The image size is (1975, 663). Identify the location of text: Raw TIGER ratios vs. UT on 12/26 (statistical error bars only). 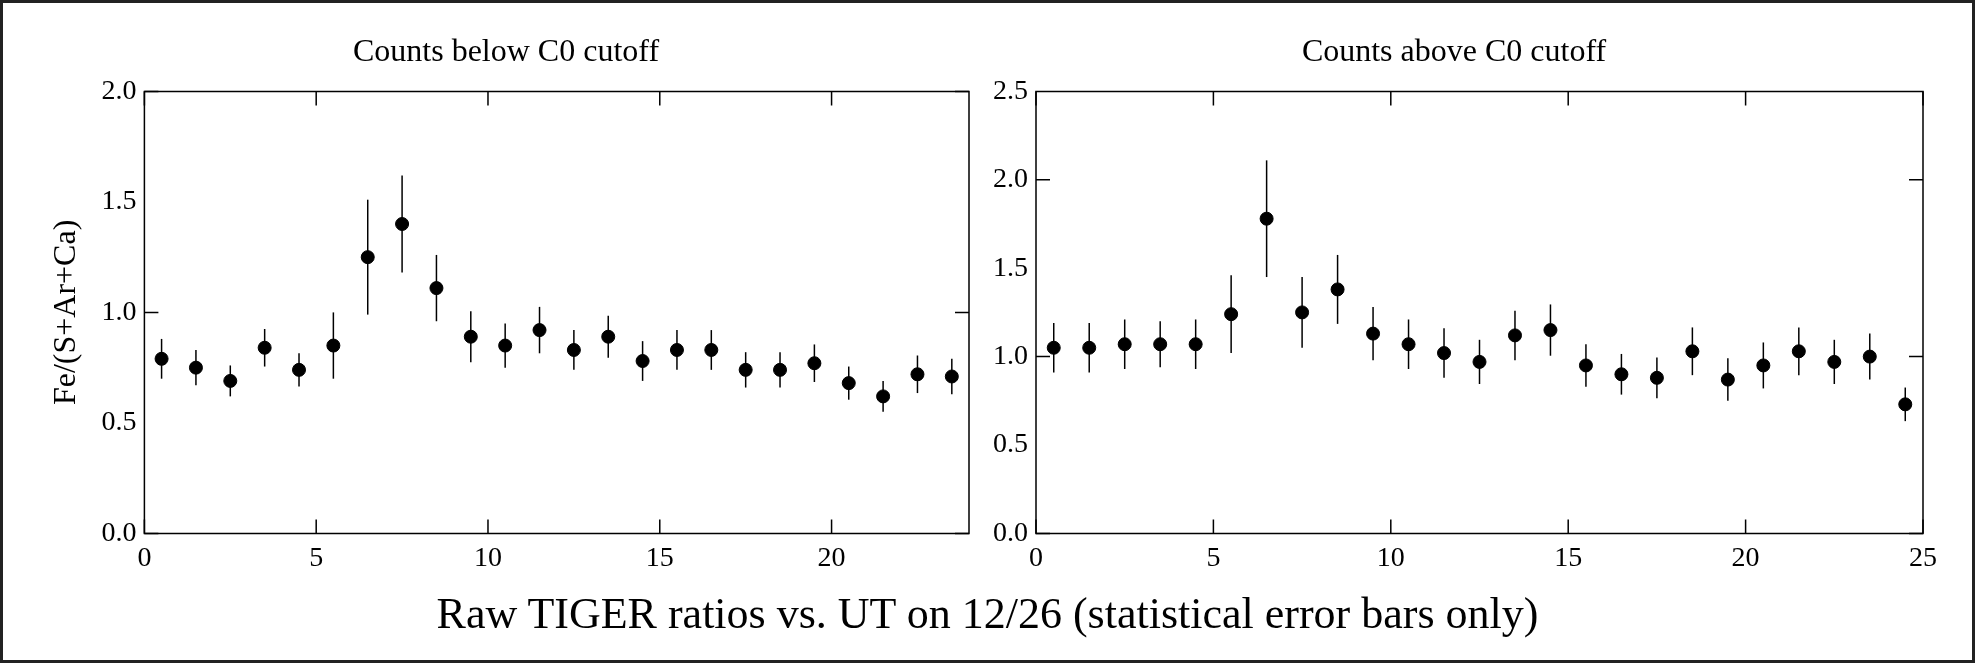
(987, 613).